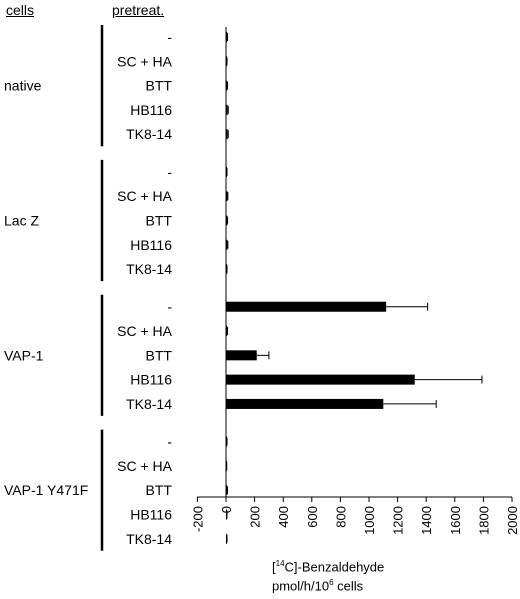  Describe the element at coordinates (318, 586) in the screenshot. I see `x-axis-label-line2: pmol/h/106 cells` at that location.